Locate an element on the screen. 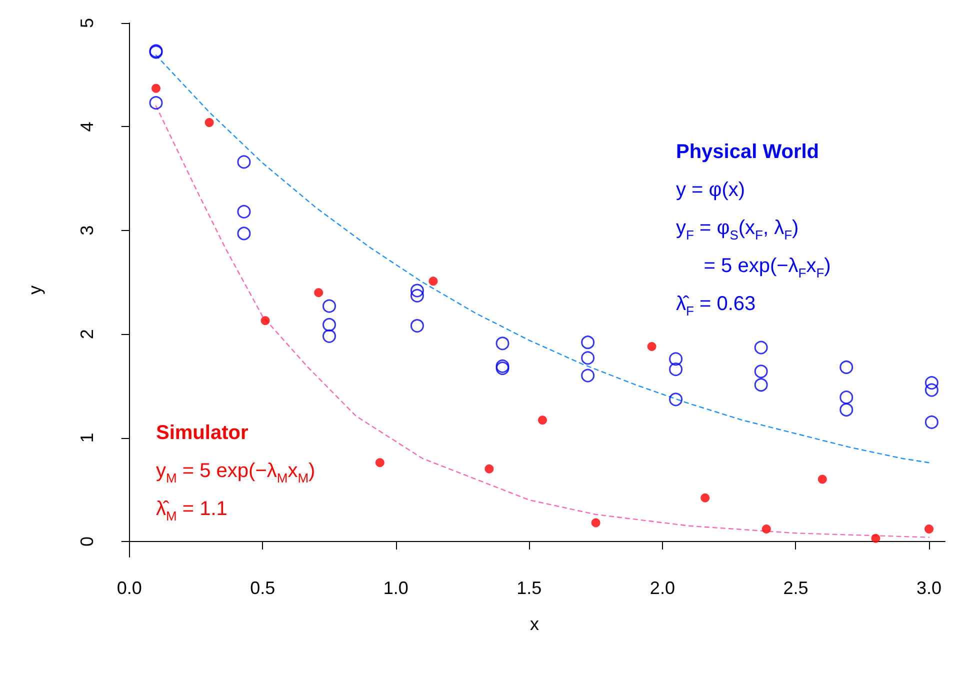 The height and width of the screenshot is (681, 961). y-tick-label: 2 is located at coordinates (87, 334).